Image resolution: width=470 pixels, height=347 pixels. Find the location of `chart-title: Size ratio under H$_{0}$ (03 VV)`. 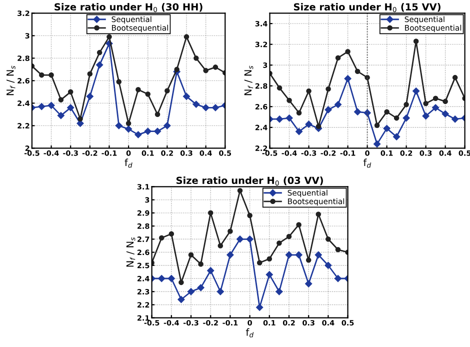

chart-title: Size ratio under H$_{0}$ (03 VV) is located at coordinates (249, 181).